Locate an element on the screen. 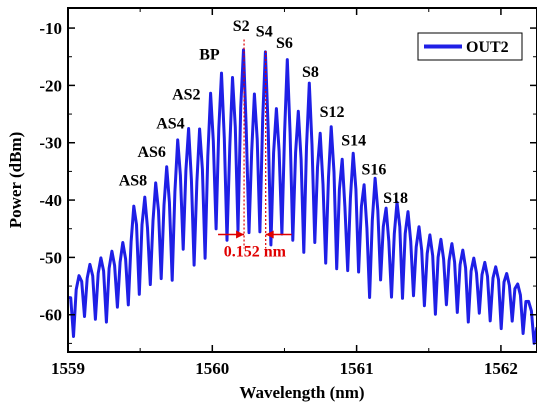 The width and height of the screenshot is (537, 408). spacing-annotation: 0.152 nm is located at coordinates (255, 149).